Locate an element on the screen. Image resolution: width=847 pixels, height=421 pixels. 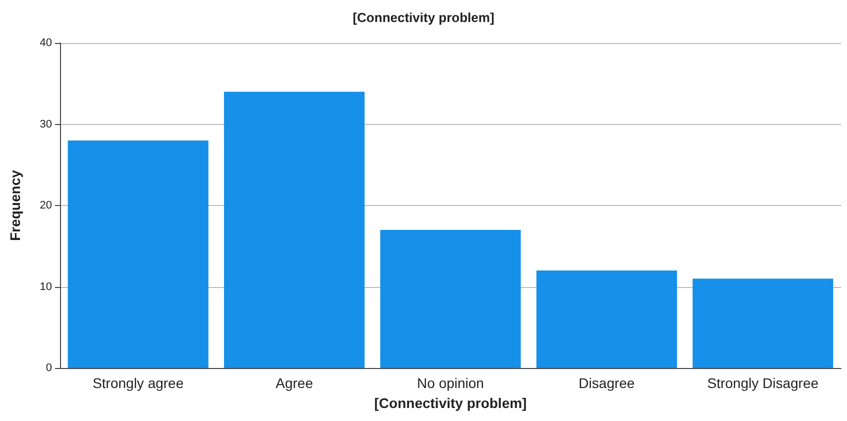
x-tick-label: Disagree is located at coordinates (606, 383).